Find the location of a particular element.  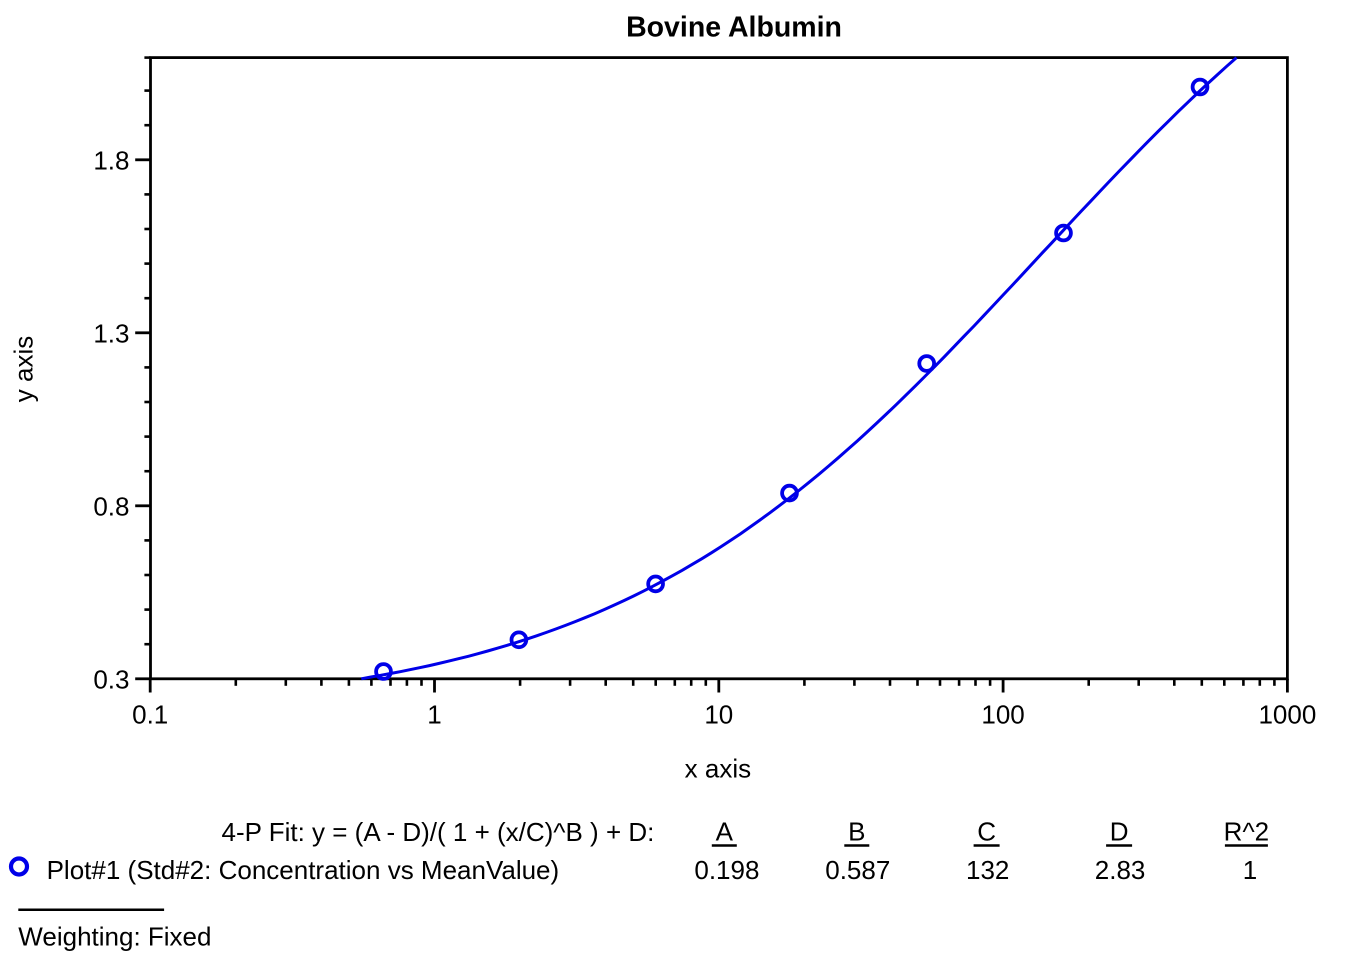

svg-text: B is located at coordinates (856, 832).